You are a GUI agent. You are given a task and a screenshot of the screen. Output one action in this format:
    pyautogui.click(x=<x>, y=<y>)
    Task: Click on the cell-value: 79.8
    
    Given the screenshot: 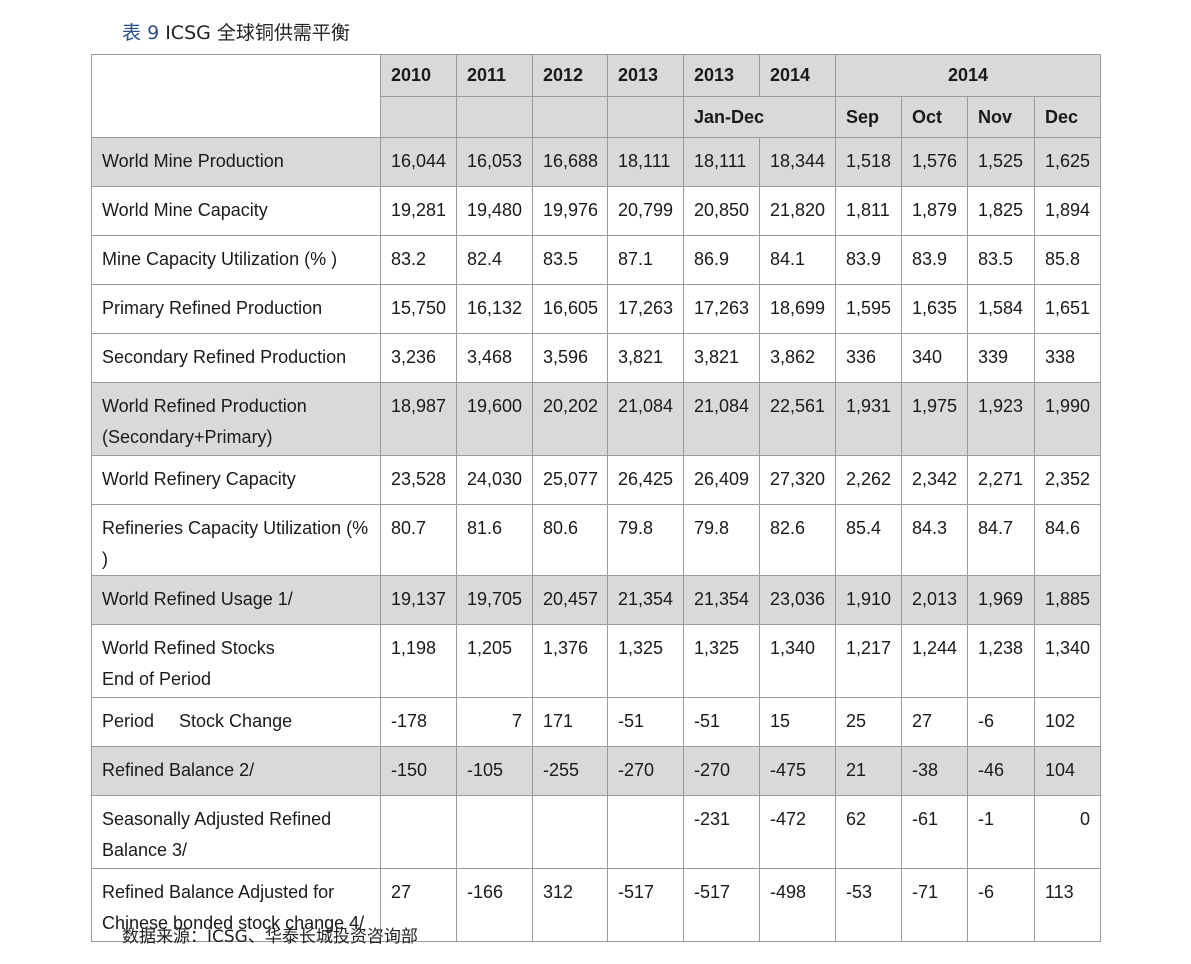 What is the action you would take?
    pyautogui.click(x=721, y=540)
    